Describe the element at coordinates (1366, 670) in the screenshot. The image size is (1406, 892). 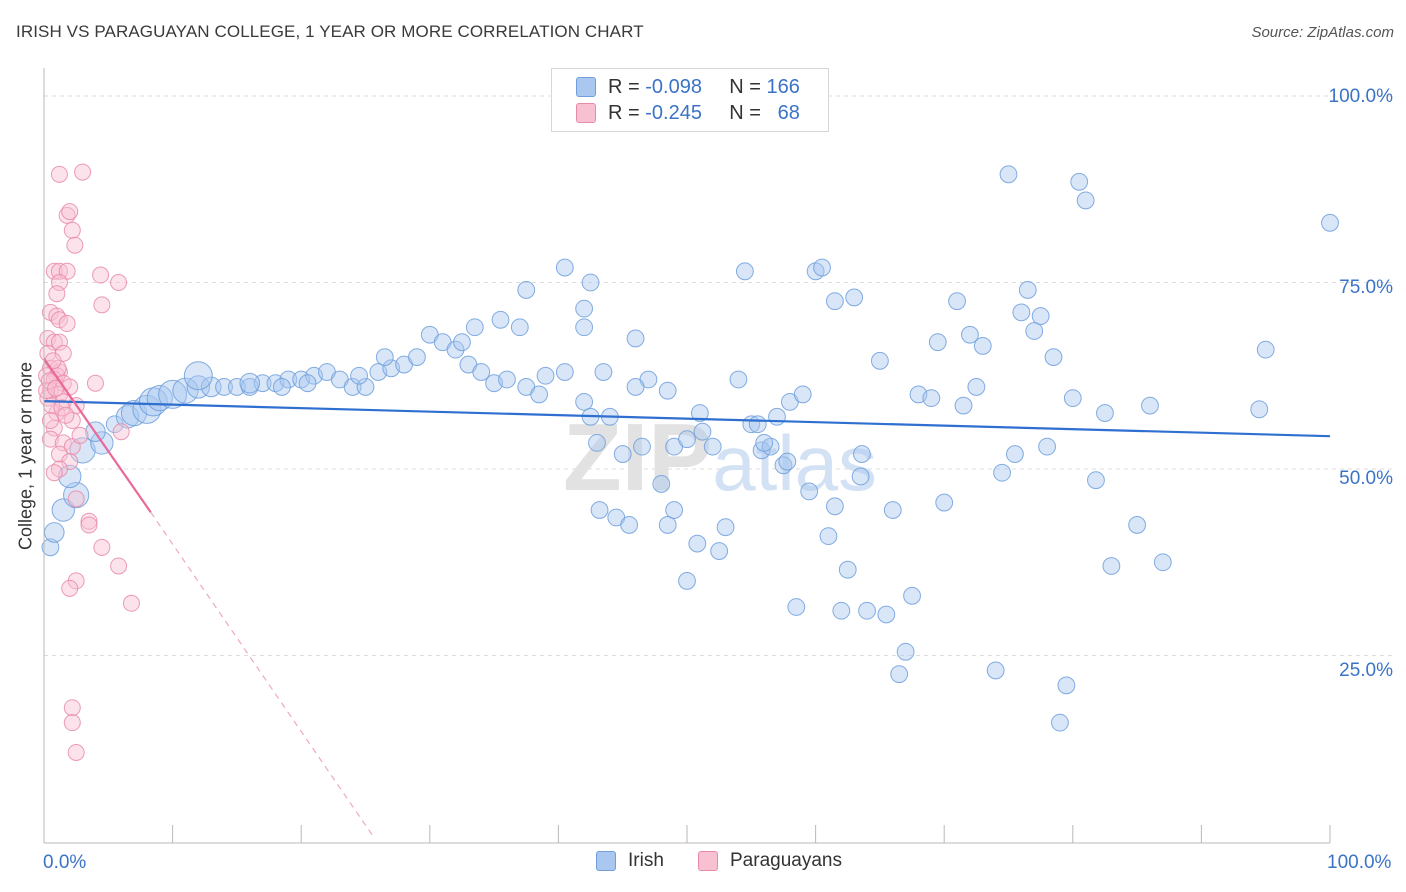
I see `y-tick-25: 25.0%` at that location.